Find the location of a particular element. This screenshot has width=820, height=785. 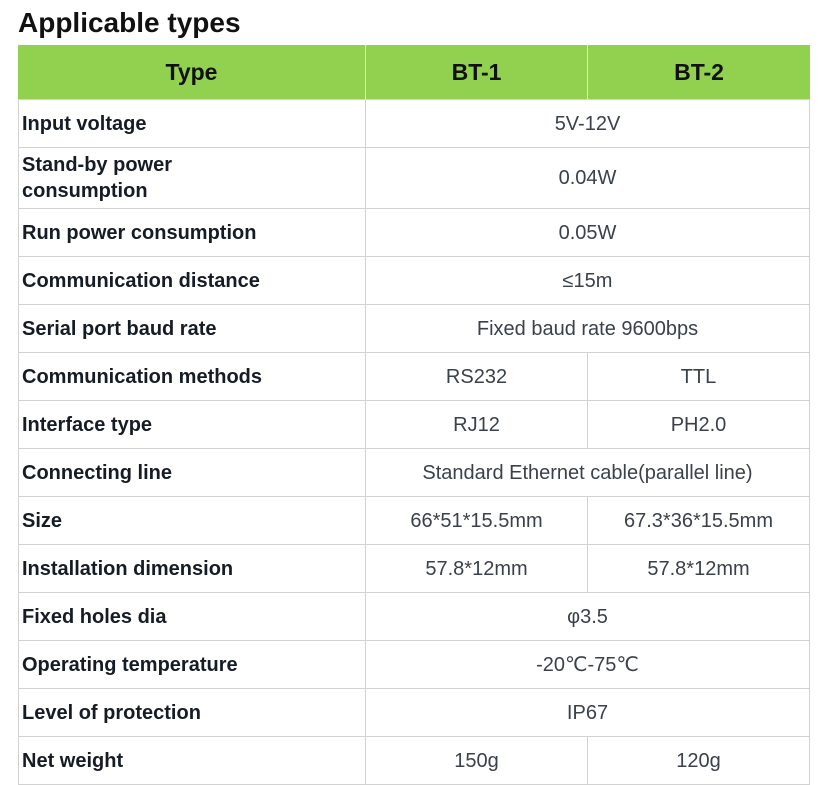

row-baud-rate-value: Fixed baud rate 9600bps is located at coordinates (588, 329).